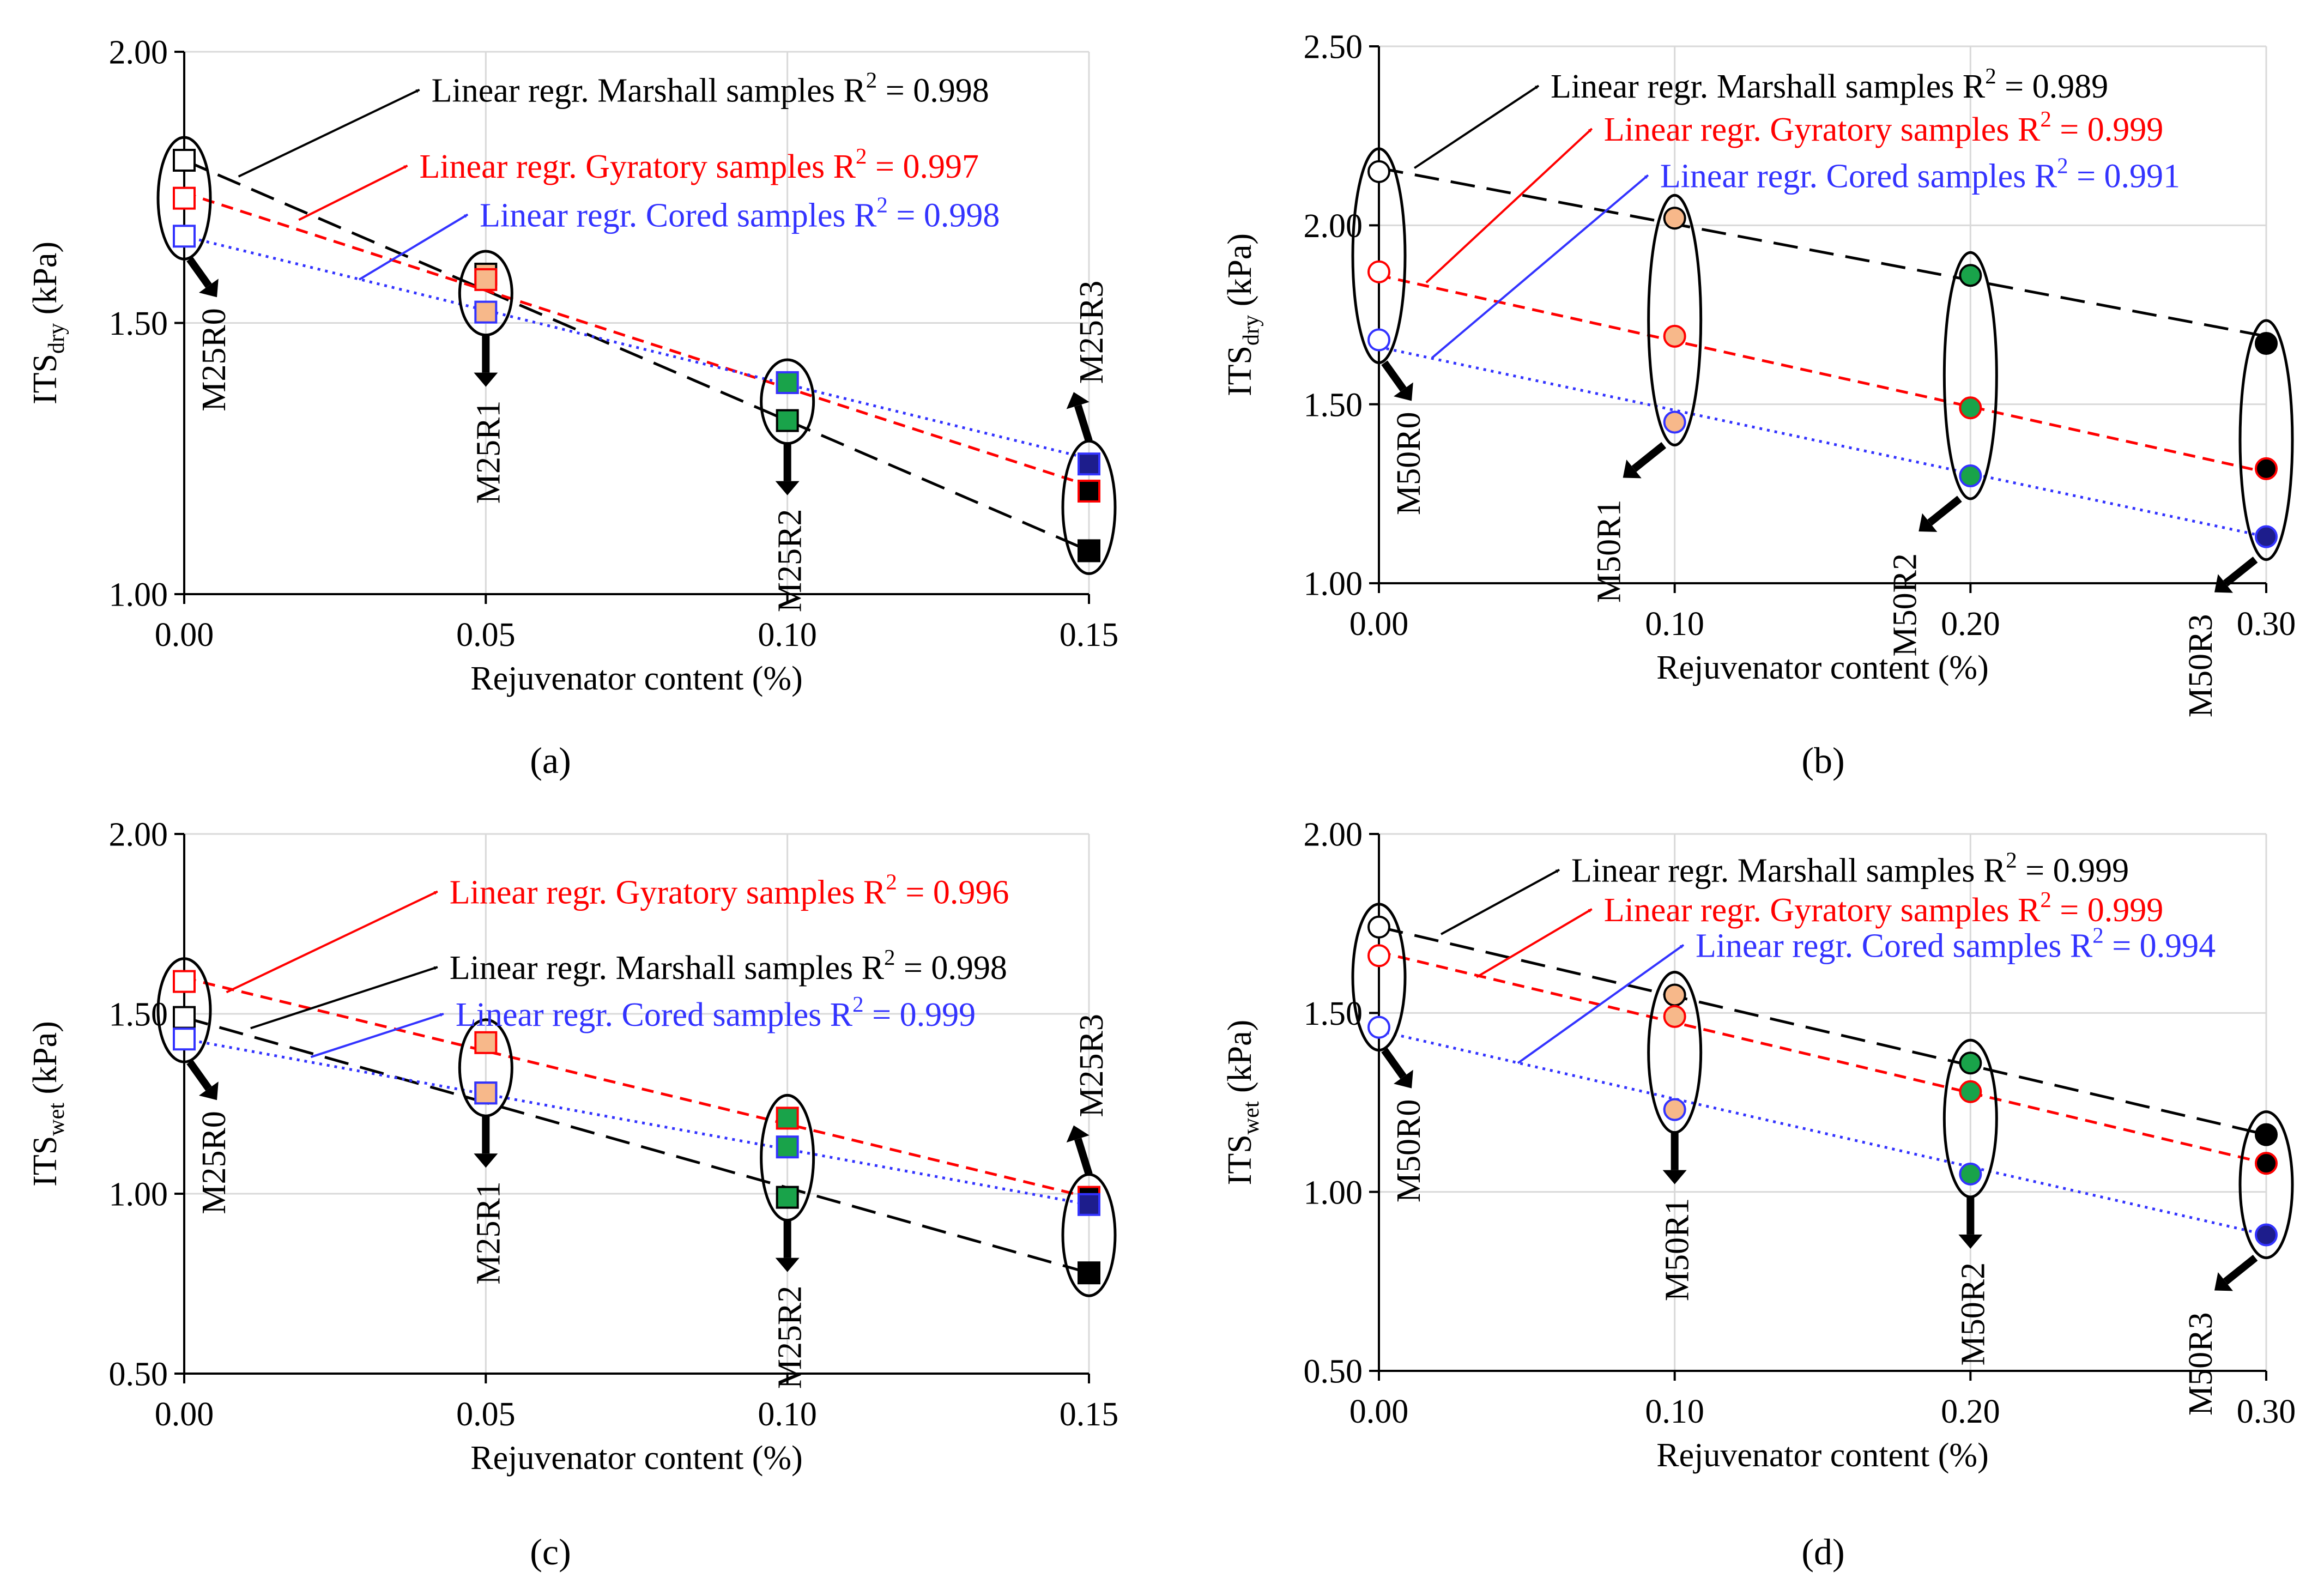 This screenshot has width=2324, height=1590. What do you see at coordinates (637, 1121) in the screenshot?
I see `regression-line-cored` at bounding box center [637, 1121].